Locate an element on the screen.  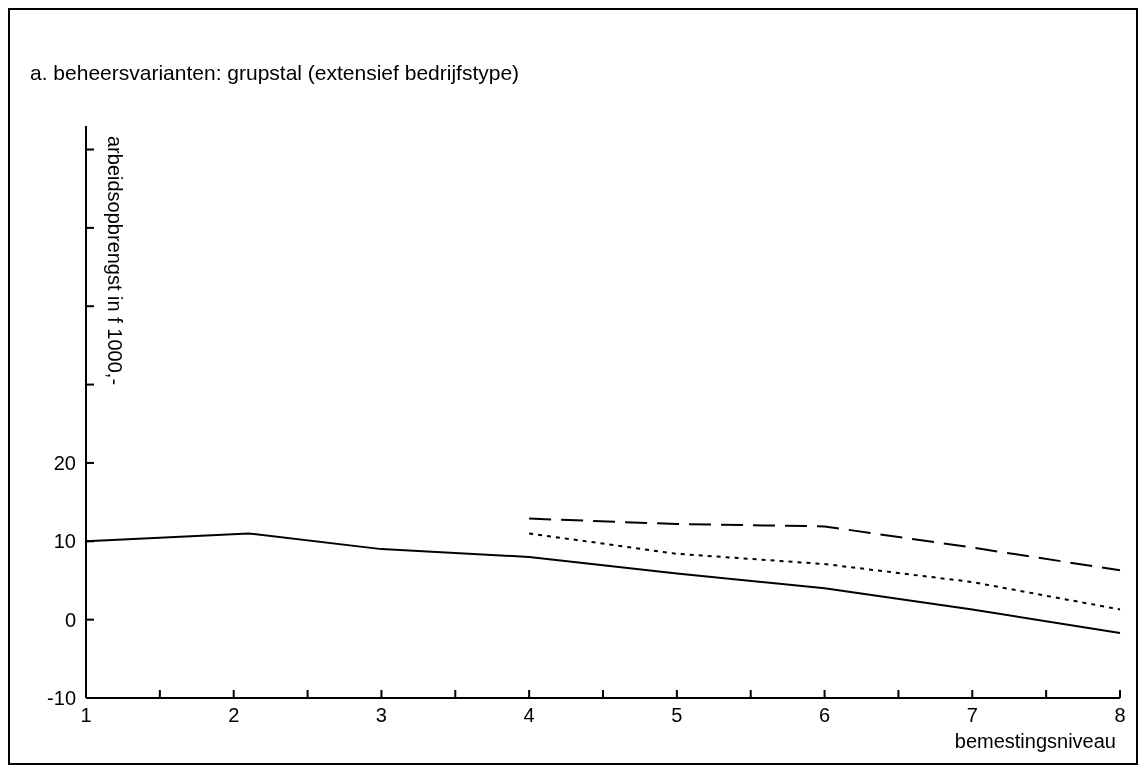
x-axis-title: bemestingsniveau is located at coordinates (1035, 741).